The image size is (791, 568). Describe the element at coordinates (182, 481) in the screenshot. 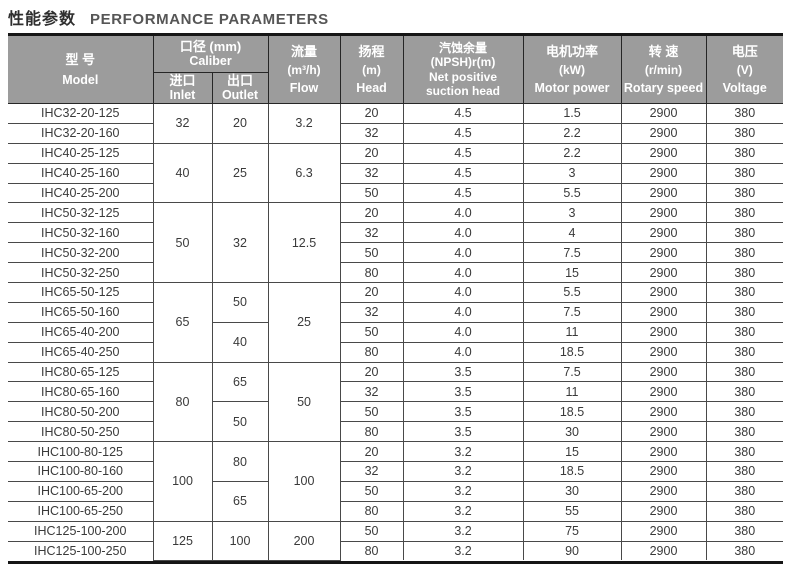

I see `cell-inlet: 100` at that location.